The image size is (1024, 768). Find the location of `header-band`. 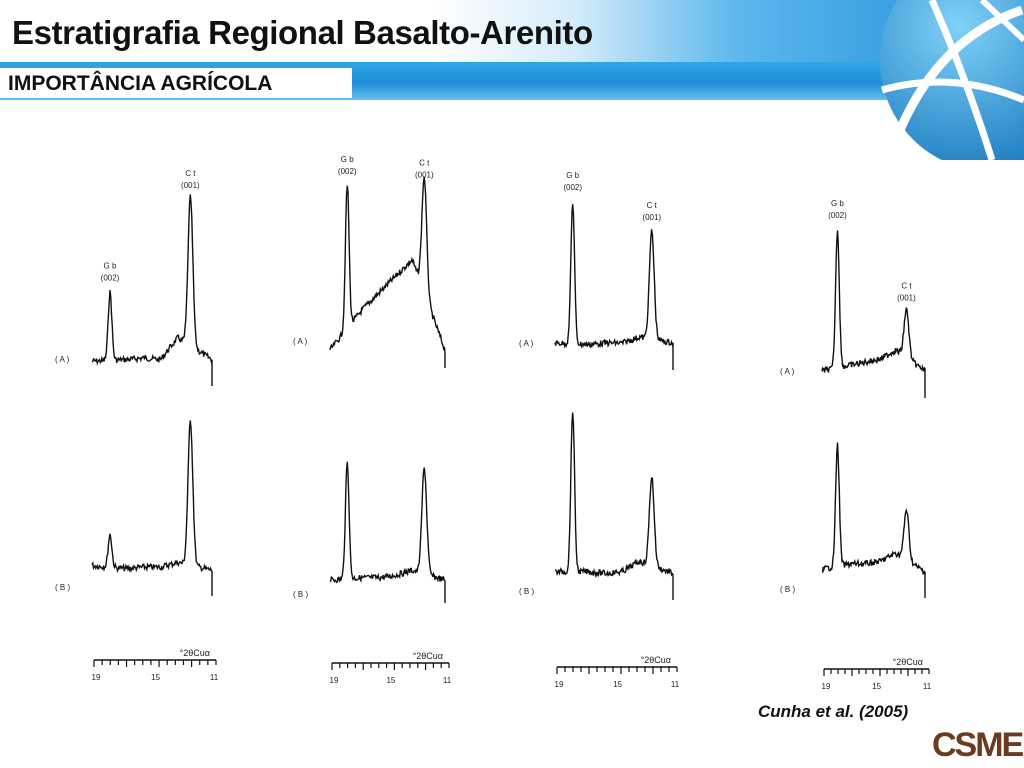

header-band is located at coordinates (512, 31).